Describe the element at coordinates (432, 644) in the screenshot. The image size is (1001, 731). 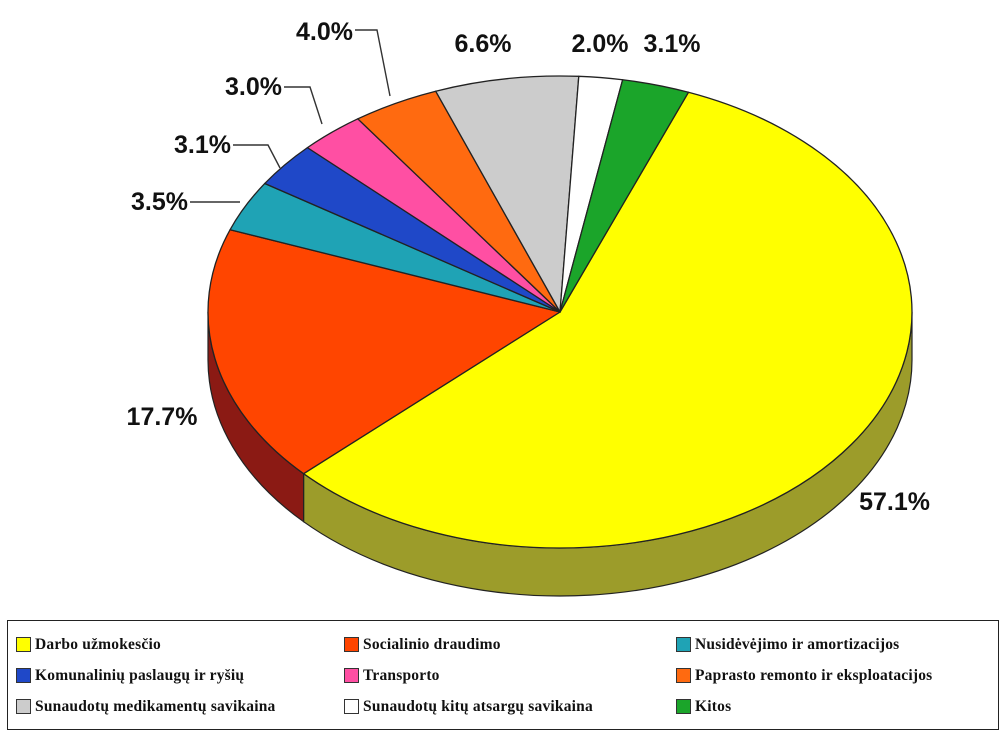
I see `legend-label: Socialinio draudimo` at that location.